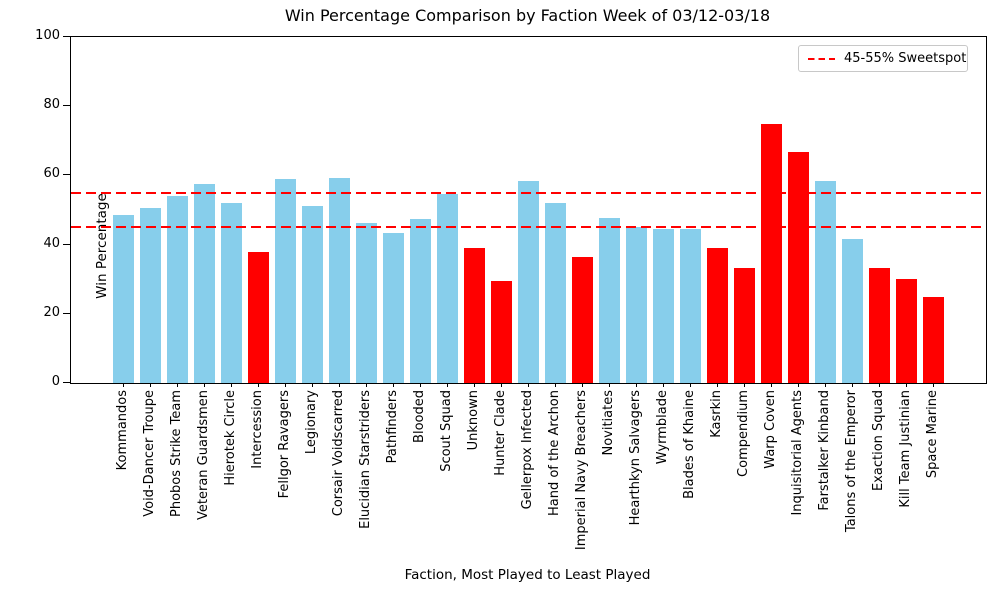 This screenshot has width=1000, height=600. I want to click on x-tick-label: Kasrkin, so click(716, 414).